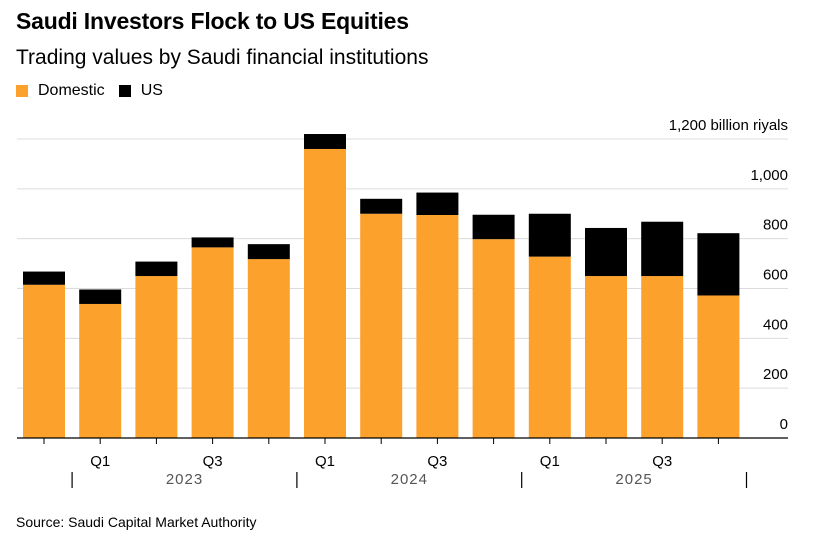 The width and height of the screenshot is (823, 546). I want to click on y-tick-label: 0, so click(784, 424).